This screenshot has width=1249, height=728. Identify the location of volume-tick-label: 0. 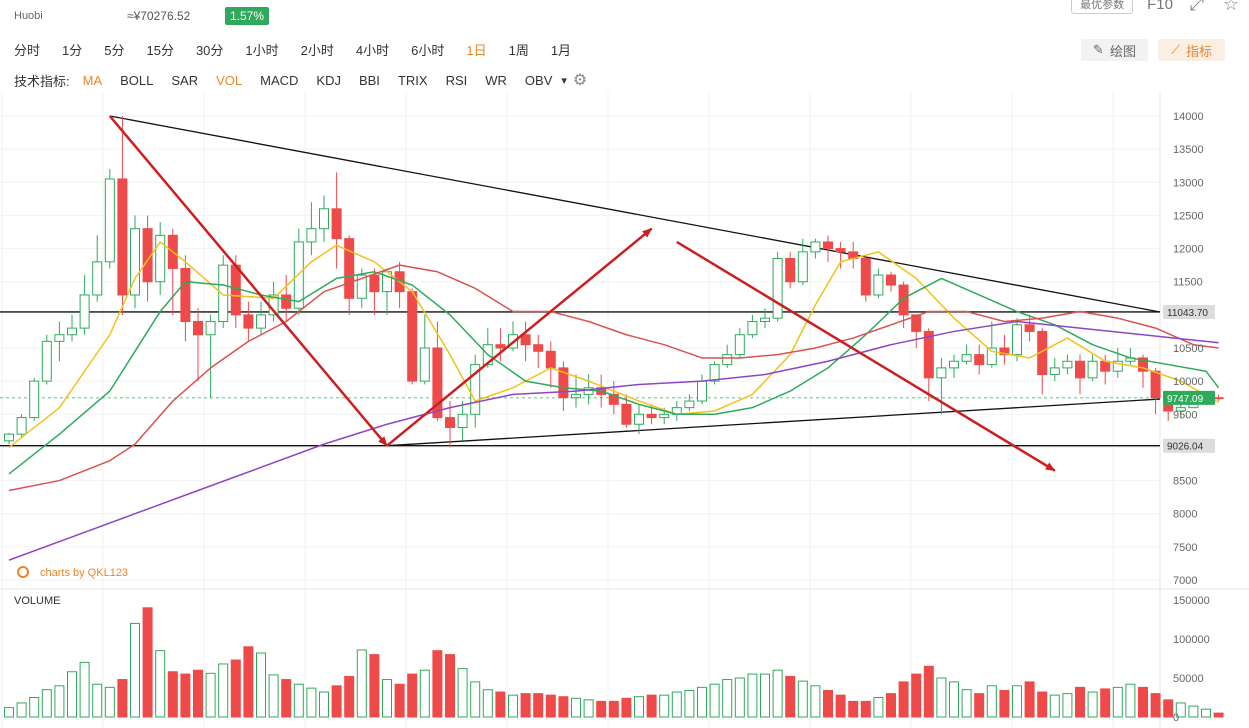
(1176, 718).